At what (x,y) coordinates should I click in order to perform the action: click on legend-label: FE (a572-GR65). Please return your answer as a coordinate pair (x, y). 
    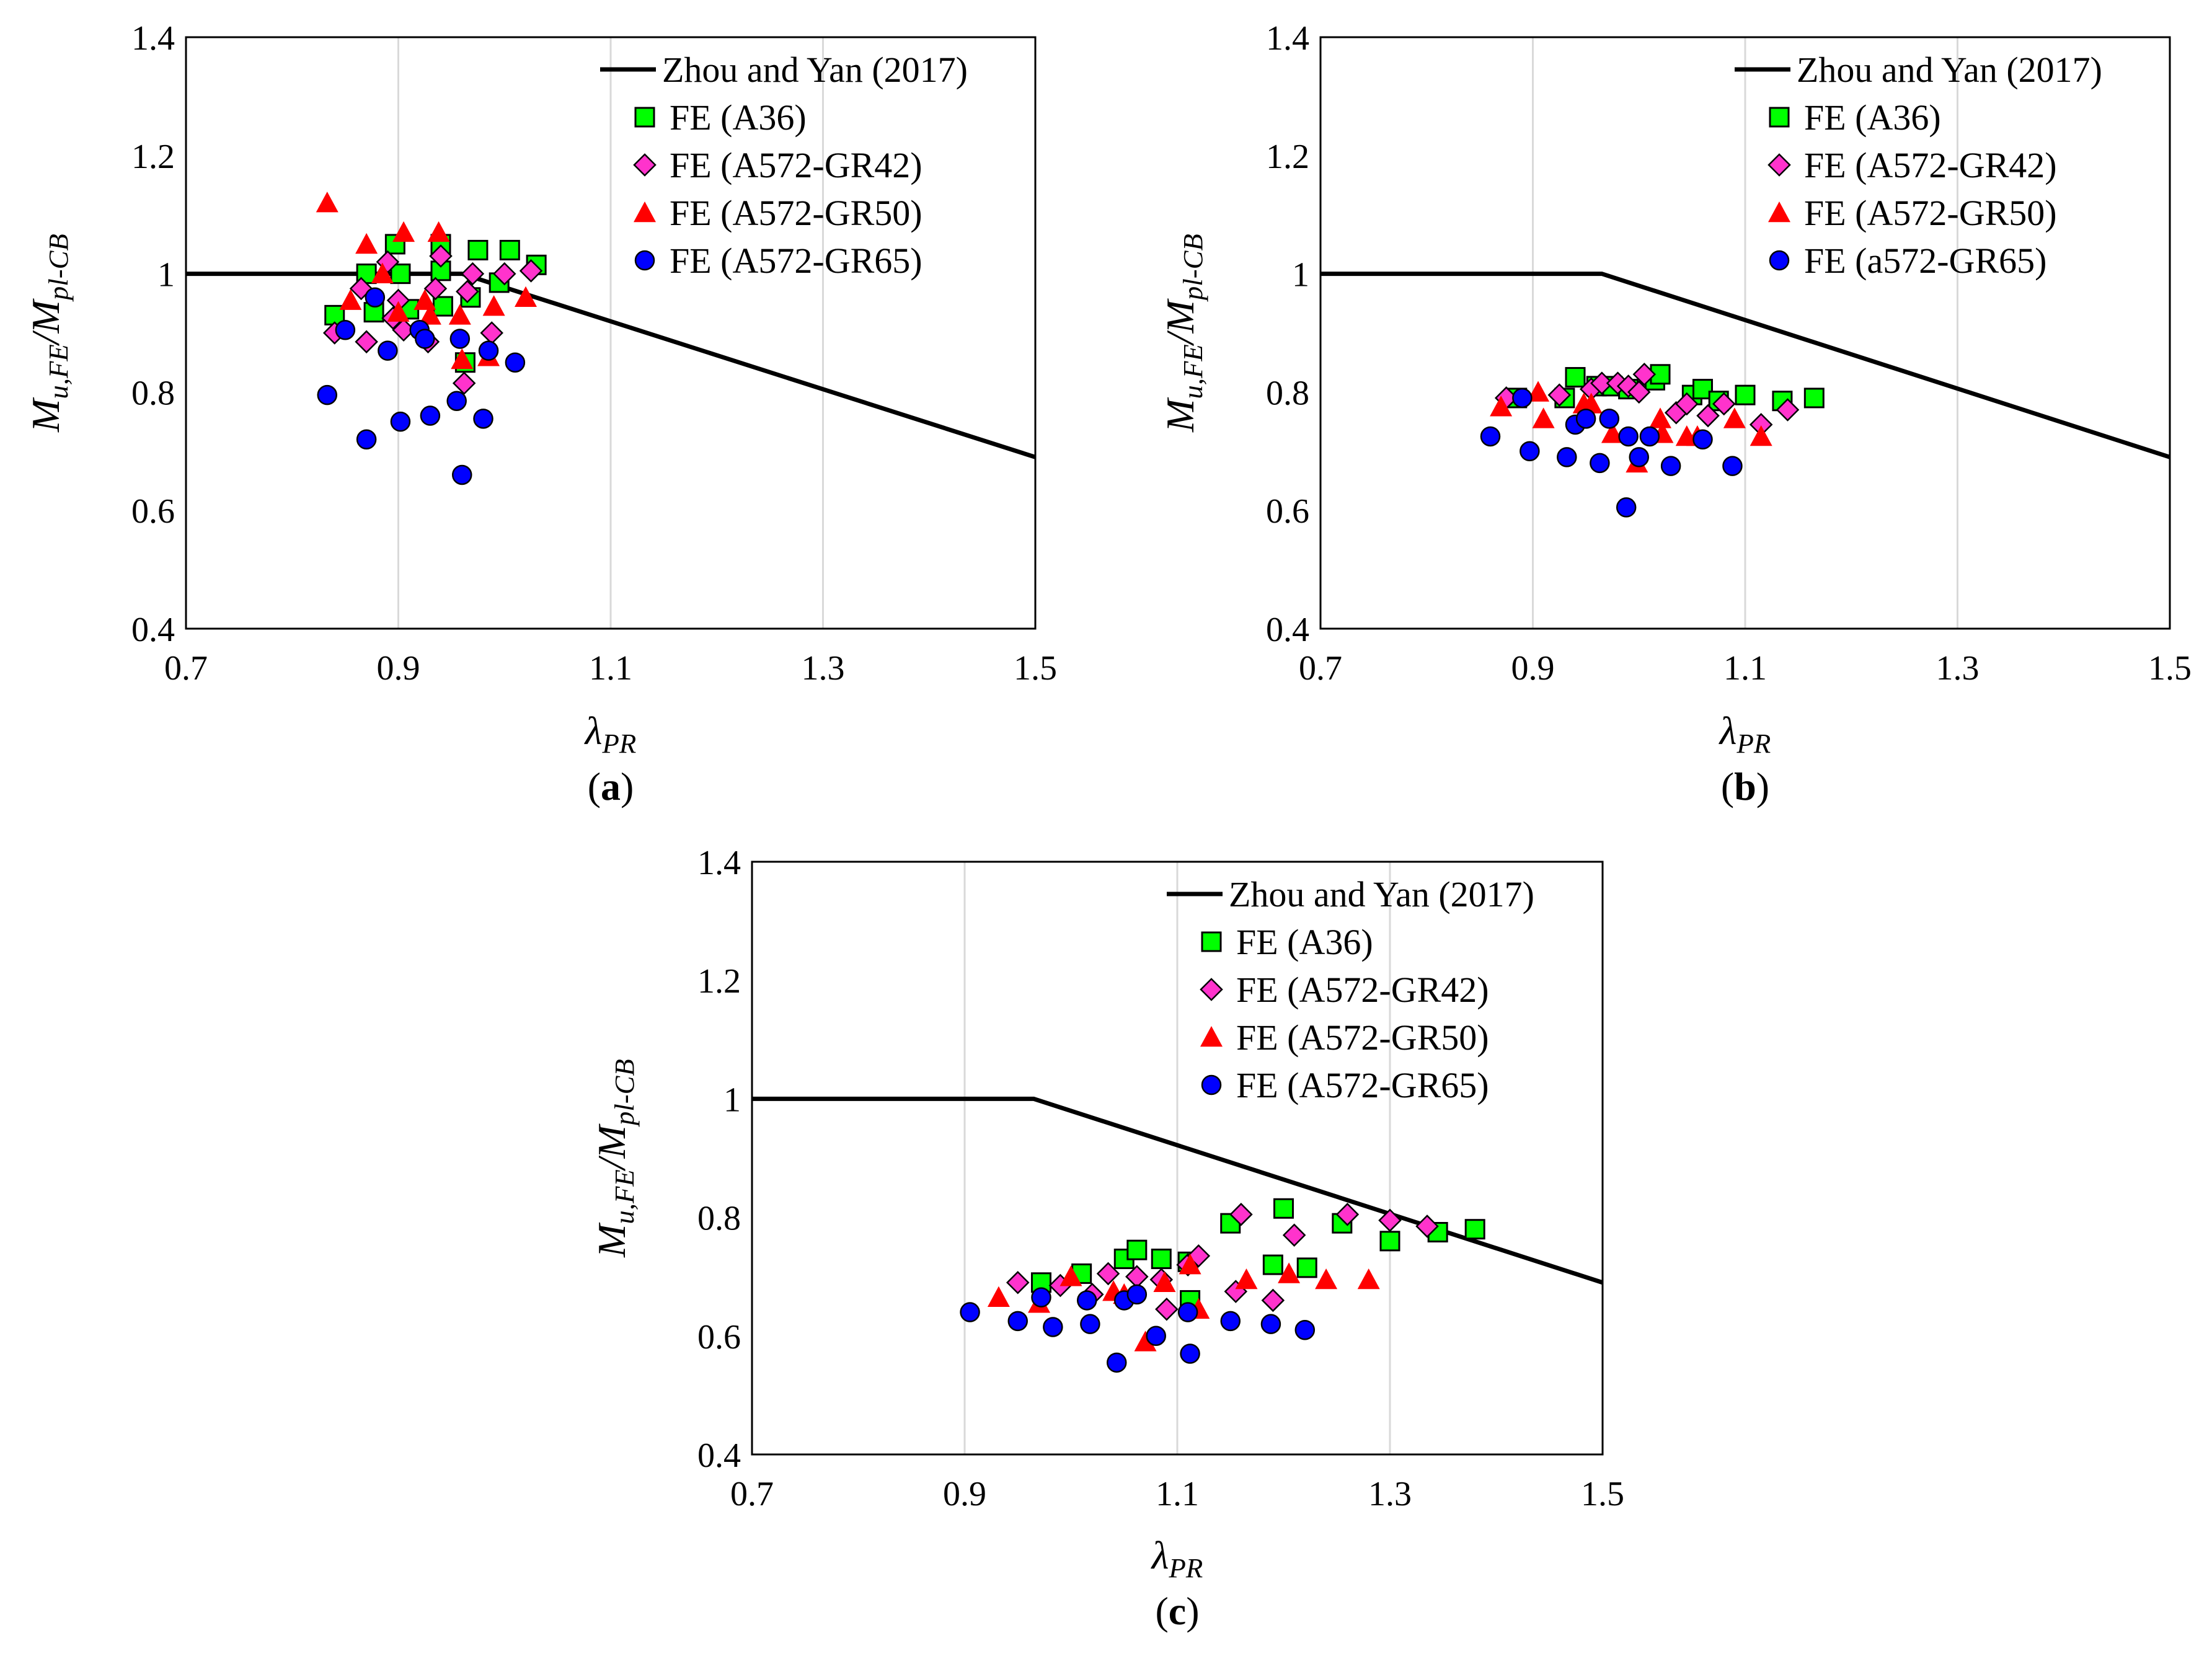
    Looking at the image, I should click on (1925, 261).